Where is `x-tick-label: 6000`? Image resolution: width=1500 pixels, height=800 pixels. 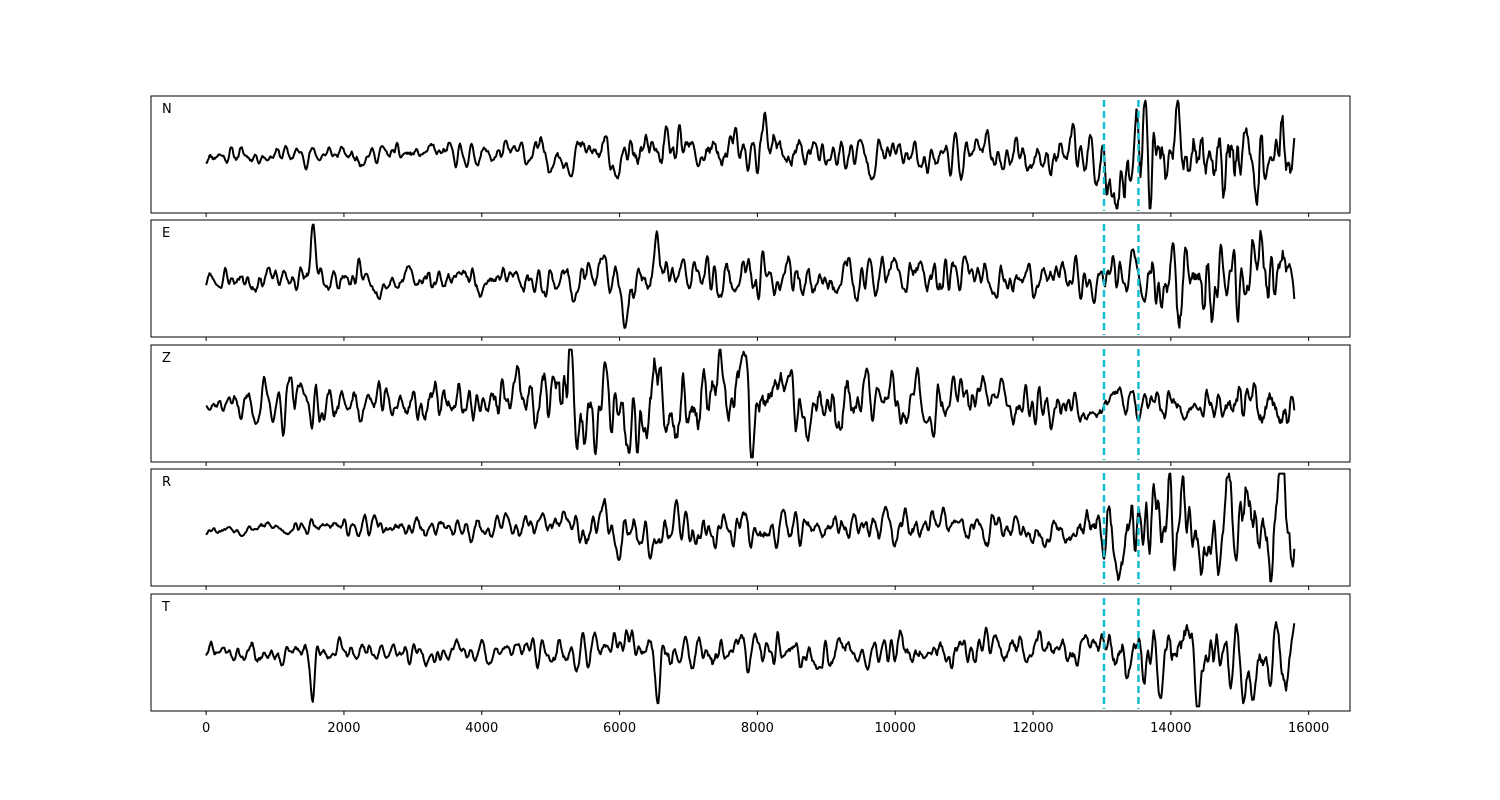 x-tick-label: 6000 is located at coordinates (619, 728).